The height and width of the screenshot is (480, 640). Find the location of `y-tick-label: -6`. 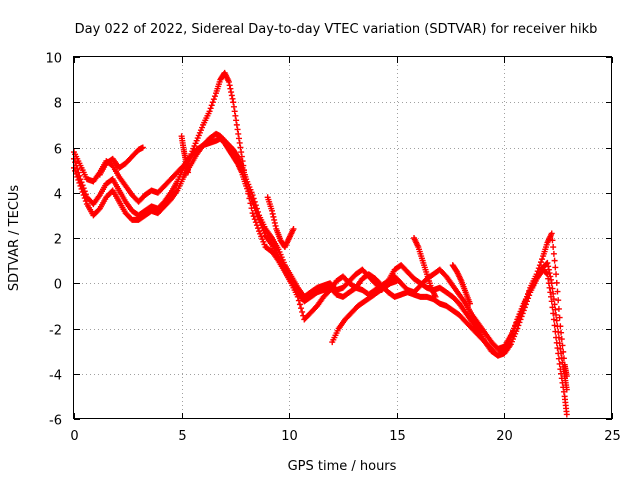

y-tick-label: -6 is located at coordinates (55, 421).